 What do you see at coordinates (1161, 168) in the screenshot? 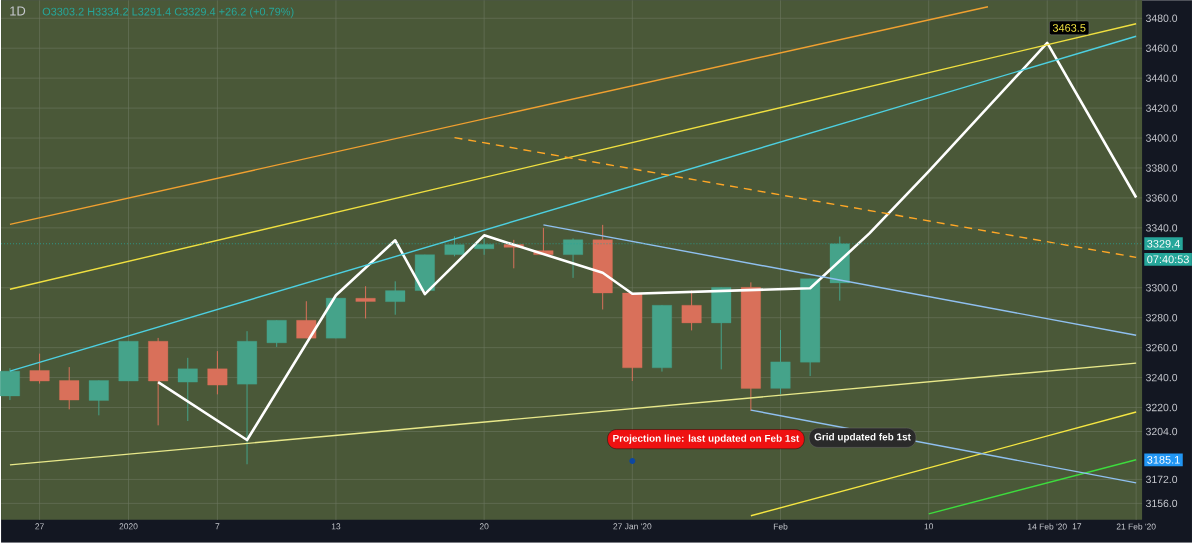
I see `y-tick-label: 3380.0` at bounding box center [1161, 168].